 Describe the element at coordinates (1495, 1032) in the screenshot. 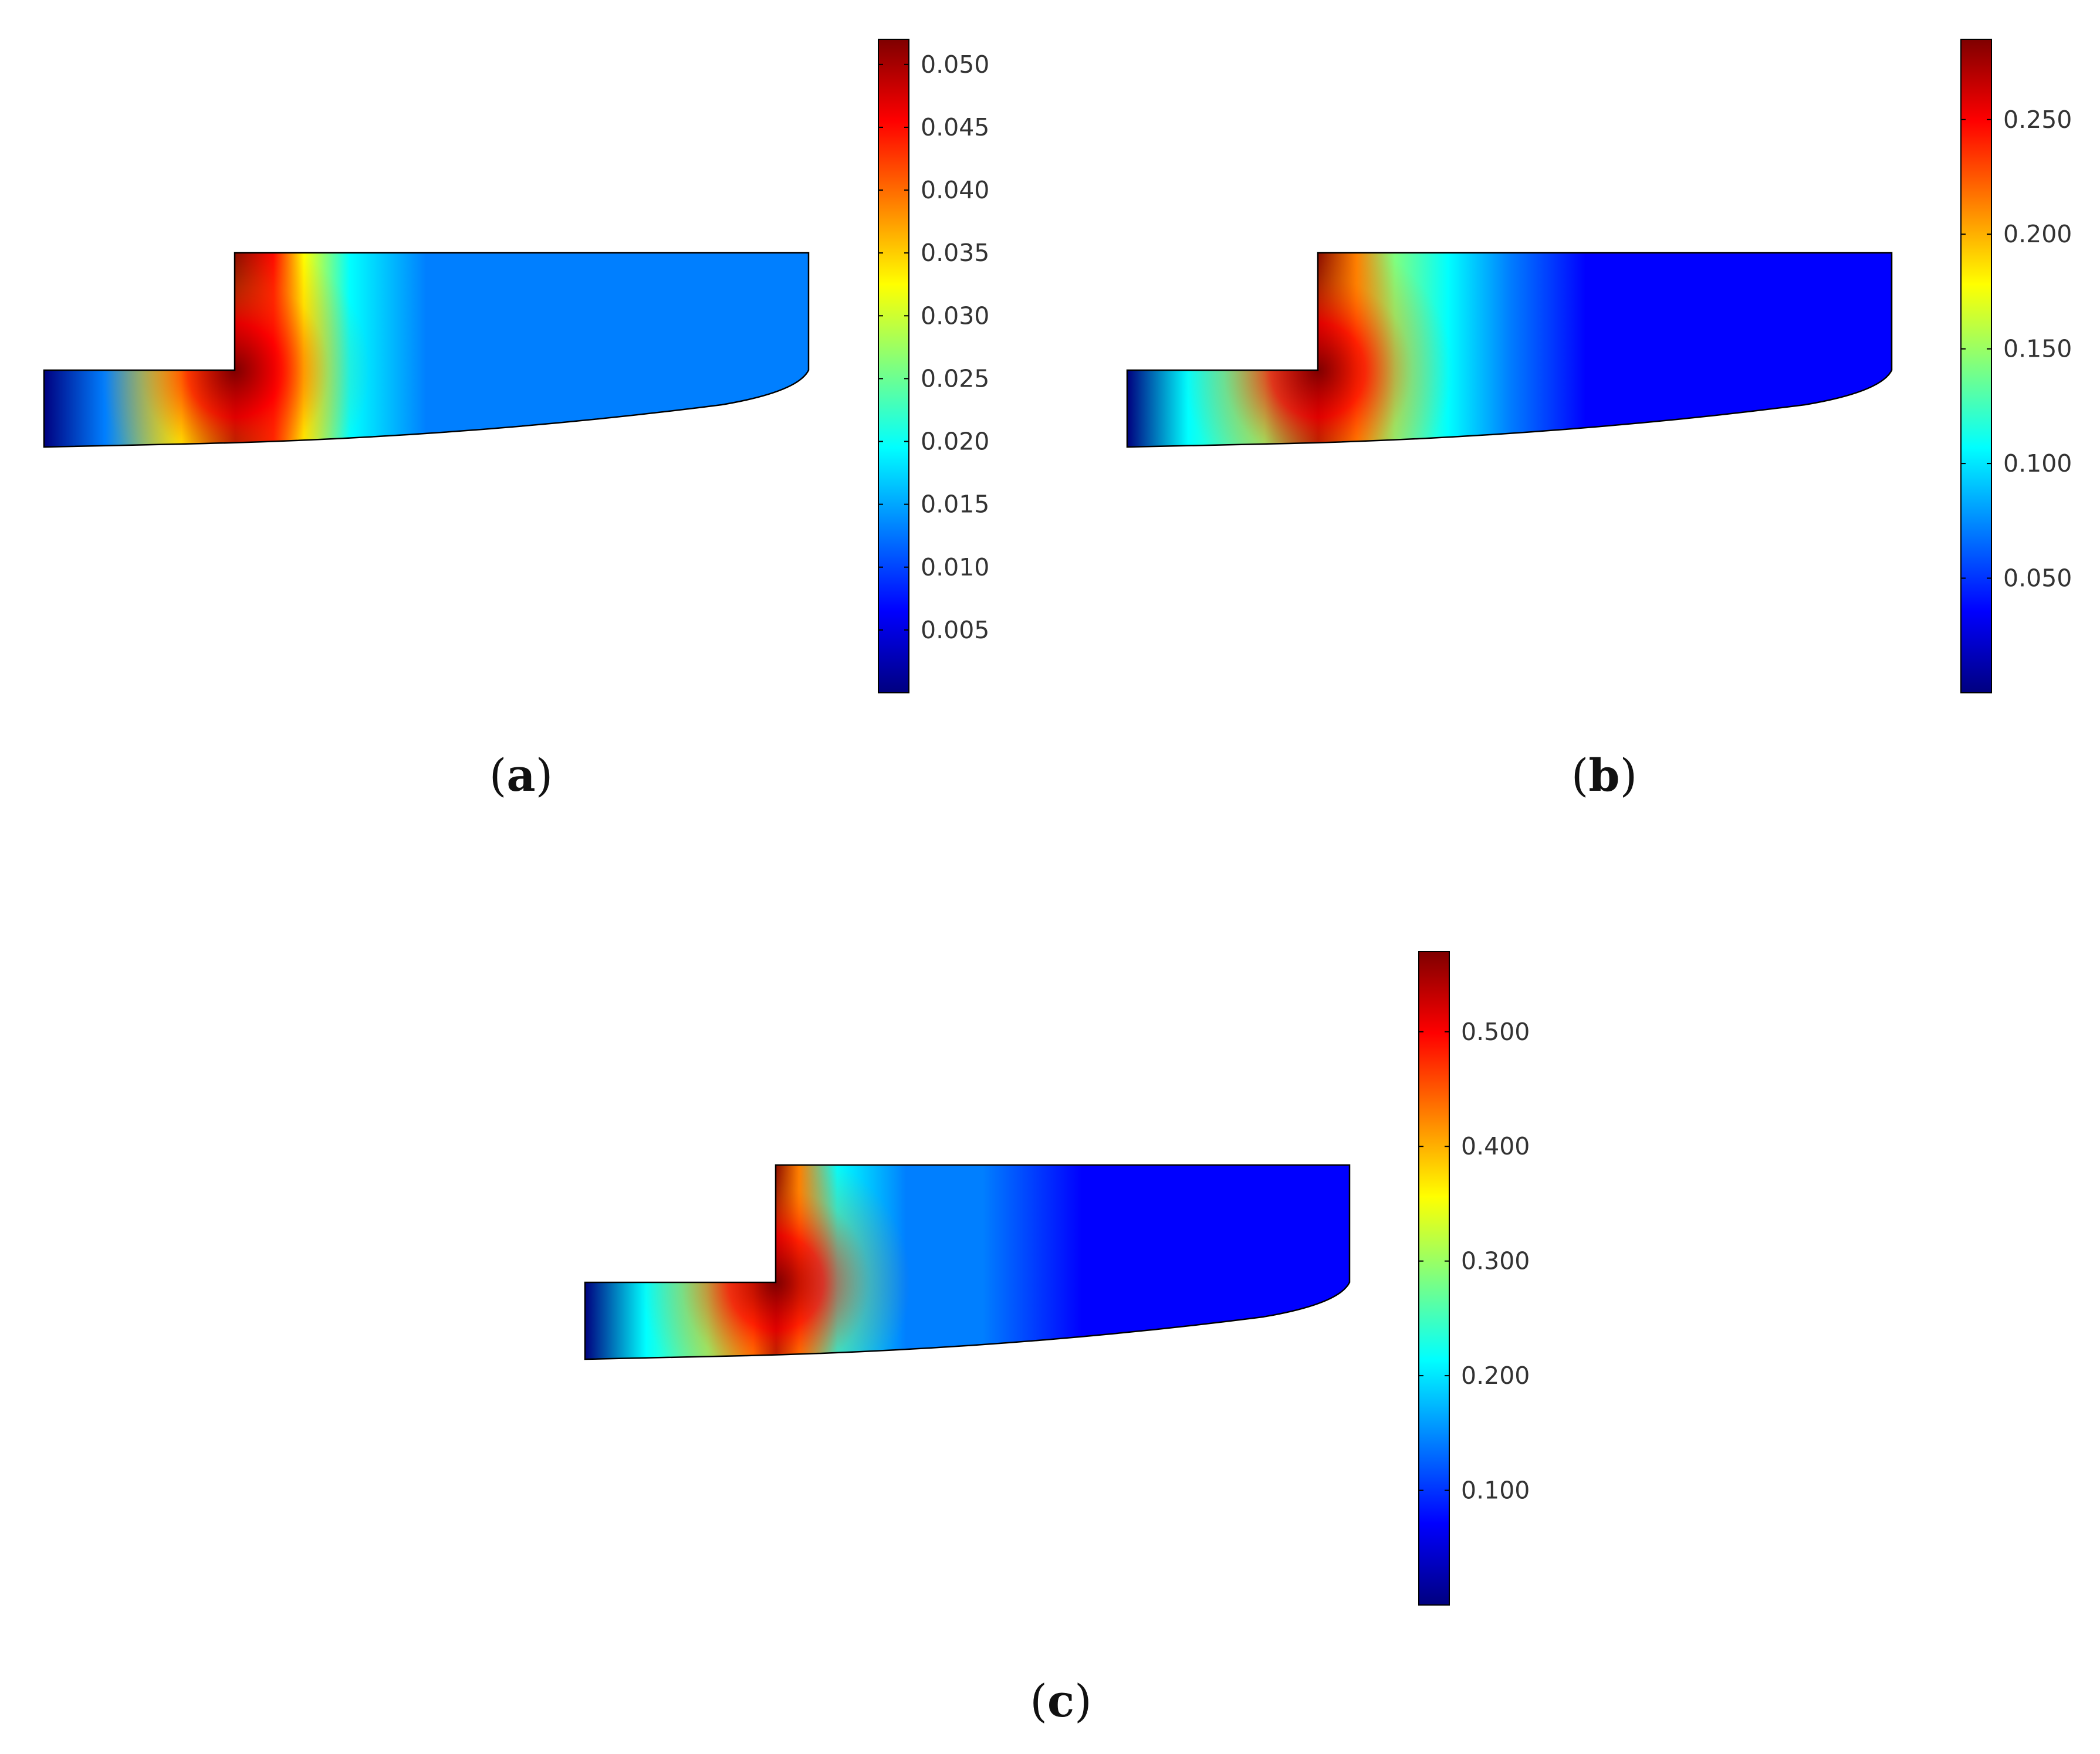

I see `colorbar-tick-label: 0.500` at that location.